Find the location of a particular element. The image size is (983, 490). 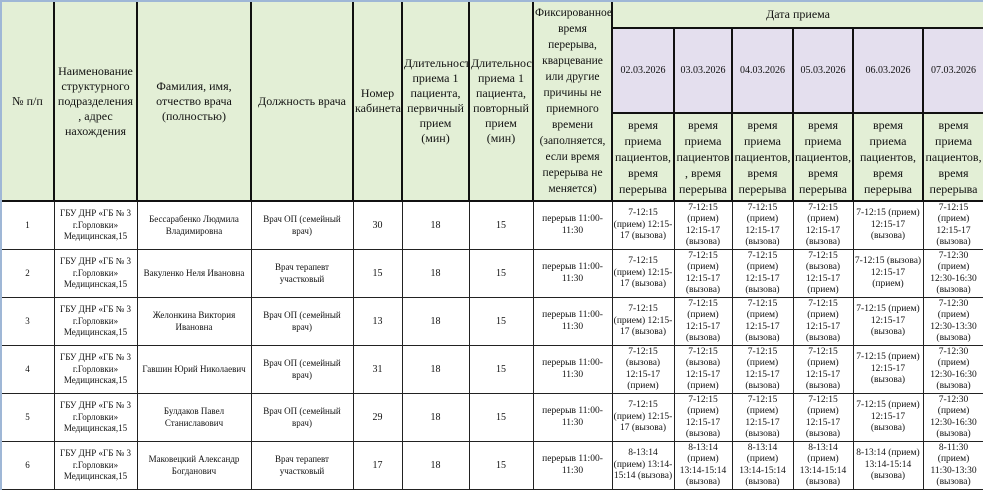

header-date: 06.03.2026 is located at coordinates (888, 70).